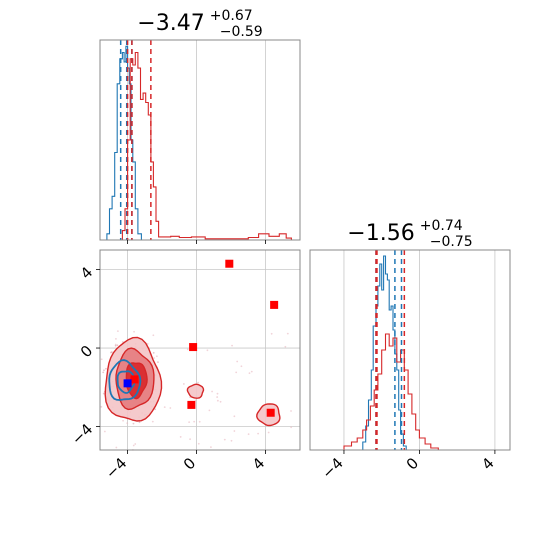  Describe the element at coordinates (170, 23) in the screenshot. I see `title-median: −3.47` at that location.